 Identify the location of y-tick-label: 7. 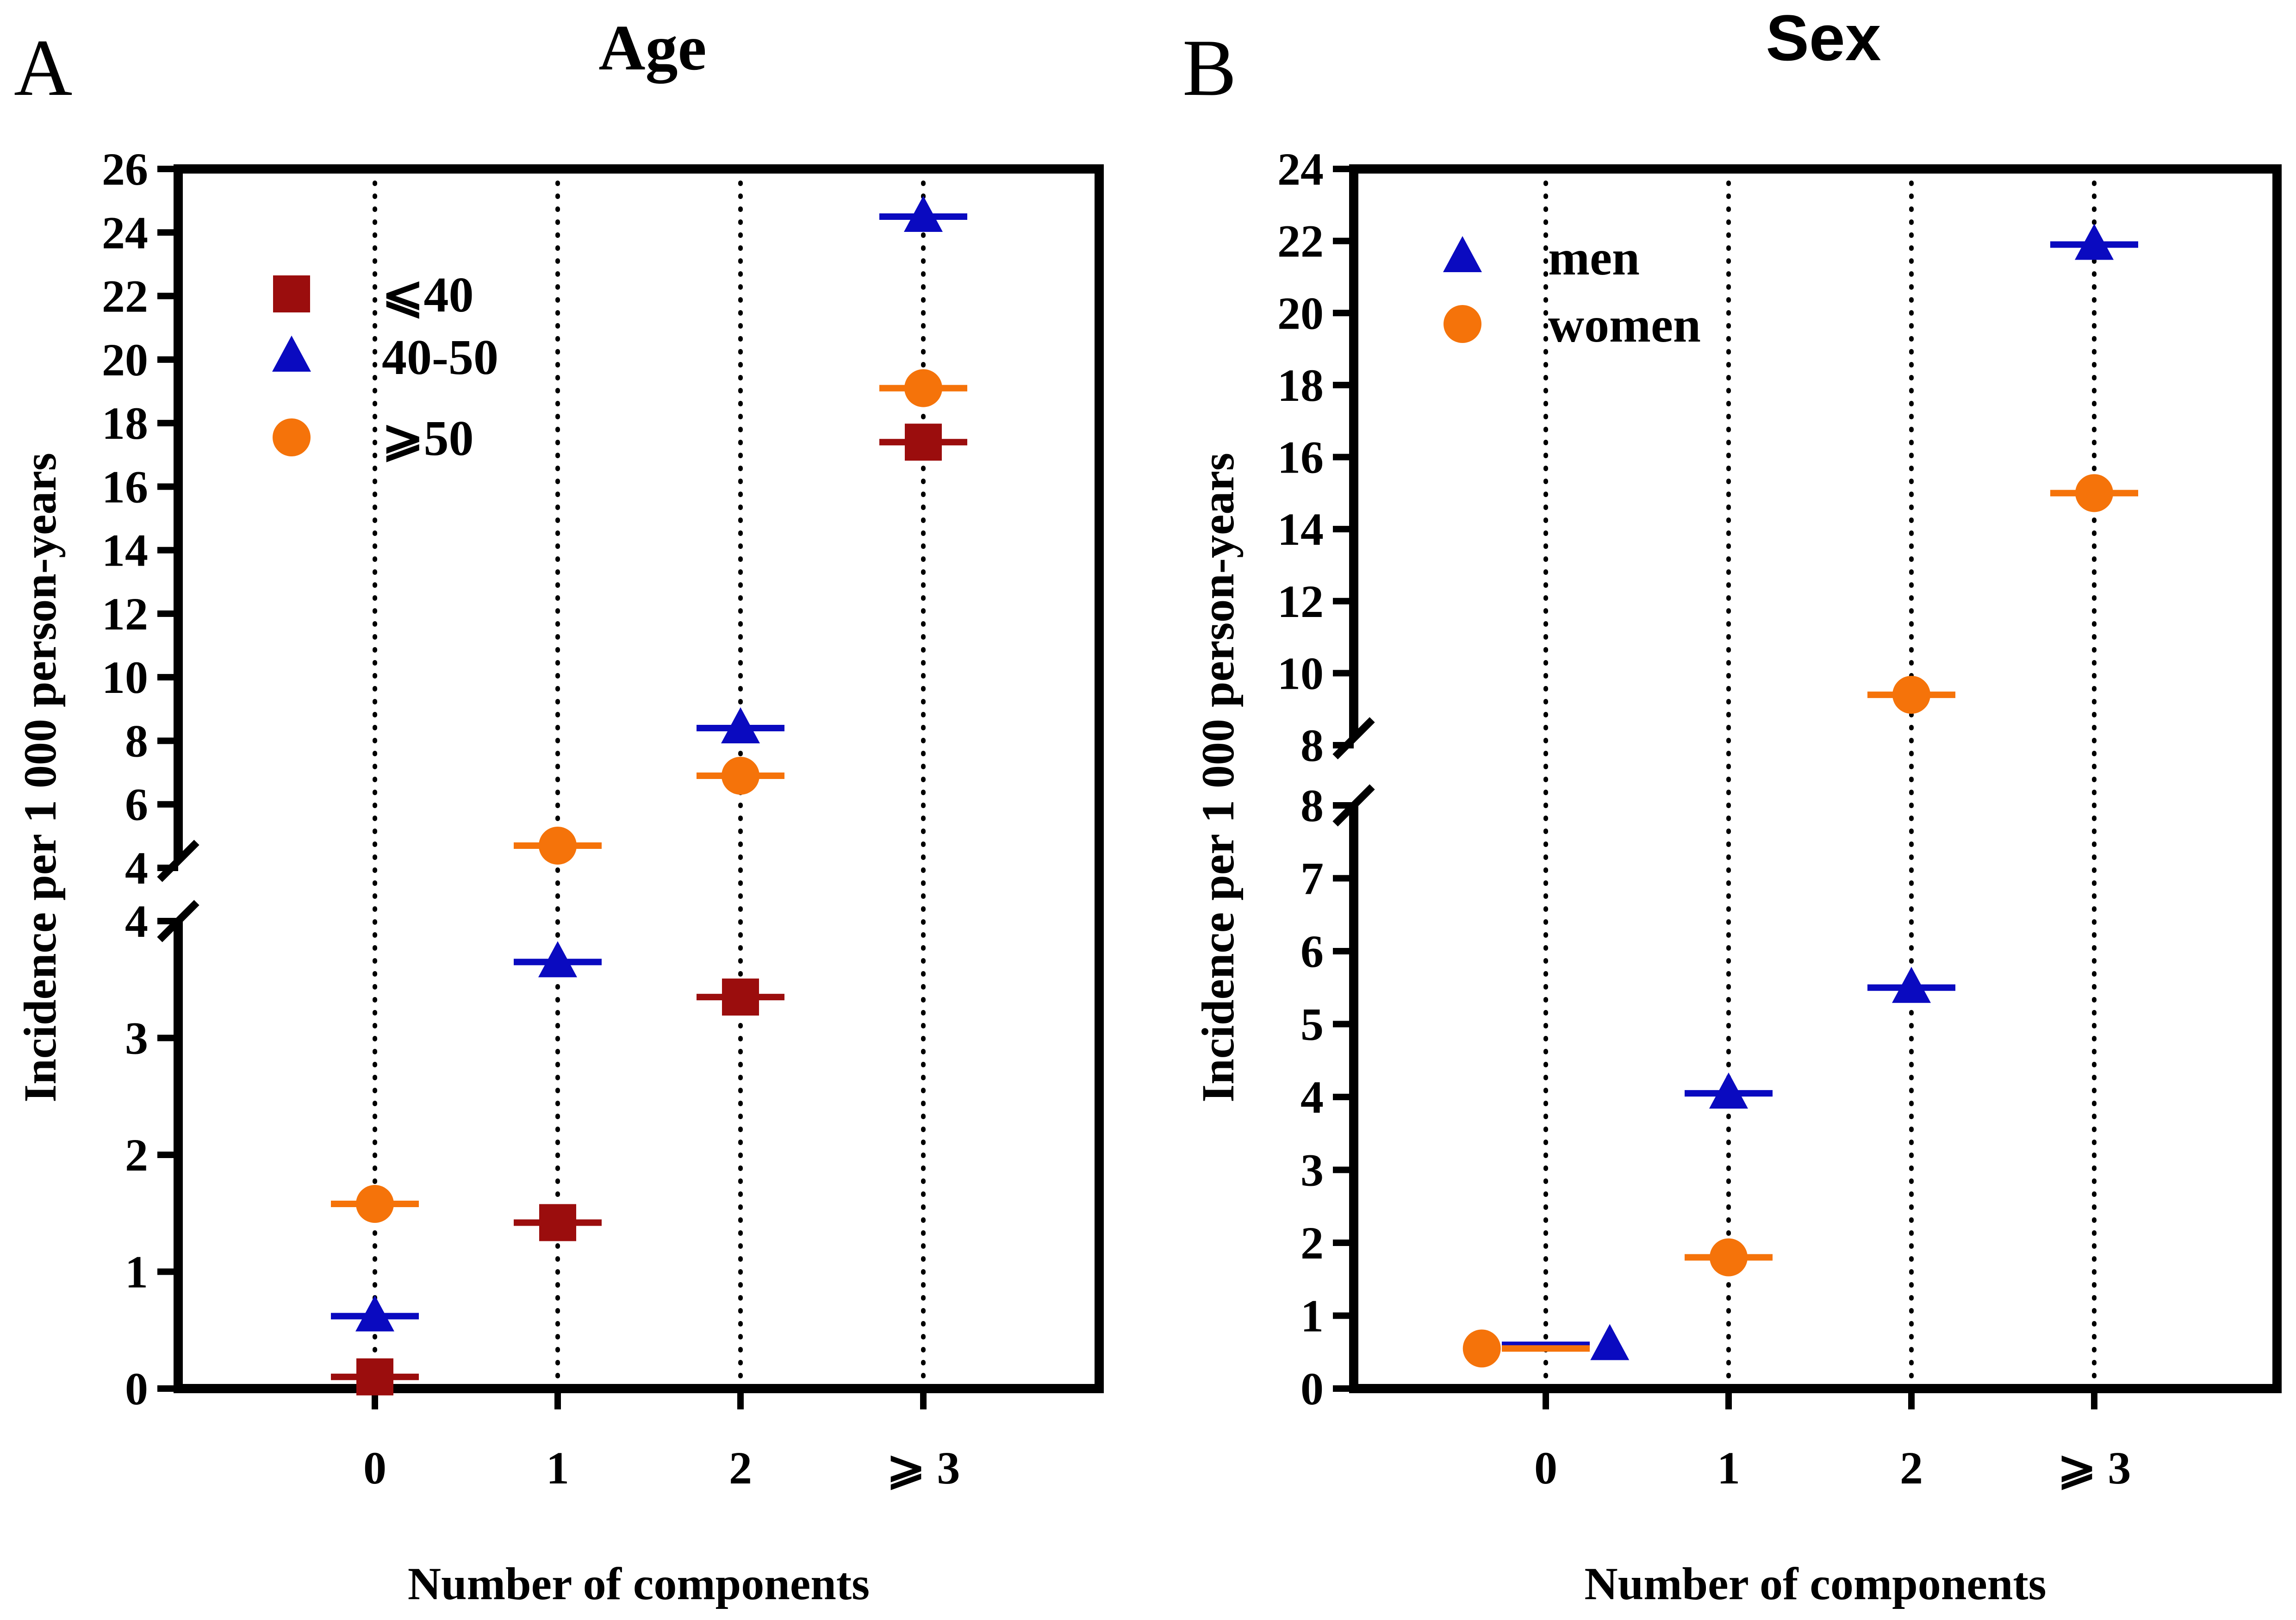
(1312, 878).